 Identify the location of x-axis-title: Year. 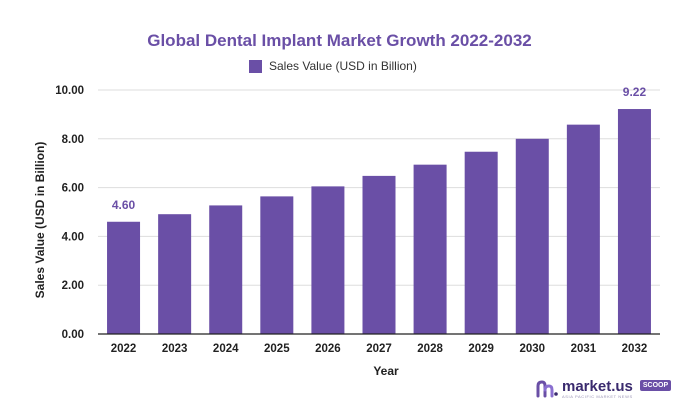
(386, 371).